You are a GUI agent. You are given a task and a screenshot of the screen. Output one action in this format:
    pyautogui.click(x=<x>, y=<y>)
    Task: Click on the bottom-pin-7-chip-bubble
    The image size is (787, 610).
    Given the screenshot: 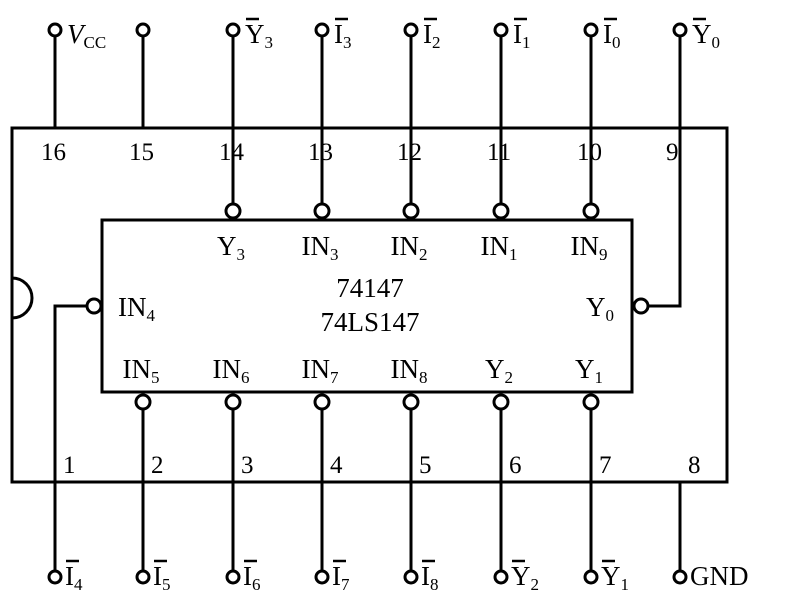 What is the action you would take?
    pyautogui.click(x=591, y=402)
    